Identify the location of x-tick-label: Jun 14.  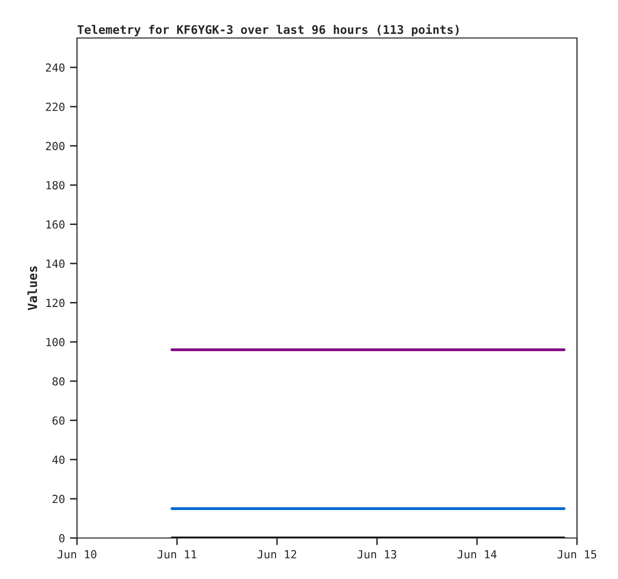
(477, 554).